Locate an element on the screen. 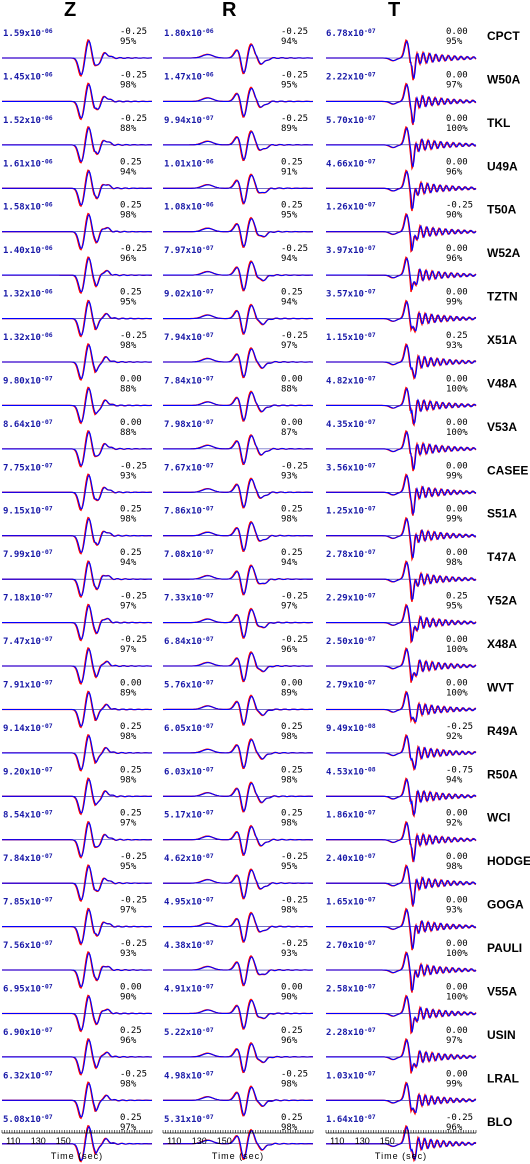 The image size is (530, 1164). amplitude-label: 2.40x10-07 is located at coordinates (351, 858).